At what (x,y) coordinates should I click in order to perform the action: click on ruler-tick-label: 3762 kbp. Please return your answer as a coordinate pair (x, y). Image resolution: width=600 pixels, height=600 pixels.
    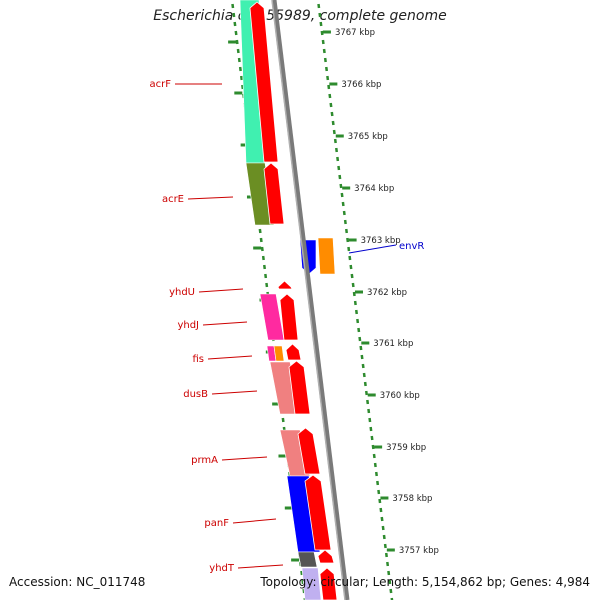
    Looking at the image, I should click on (387, 293).